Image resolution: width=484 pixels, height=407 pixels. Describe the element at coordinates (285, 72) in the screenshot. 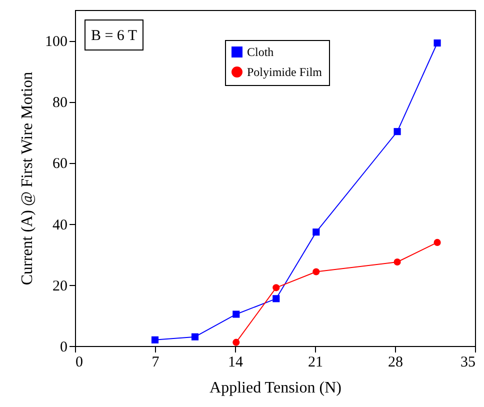

I see `legend-label: Polyimide Film` at that location.